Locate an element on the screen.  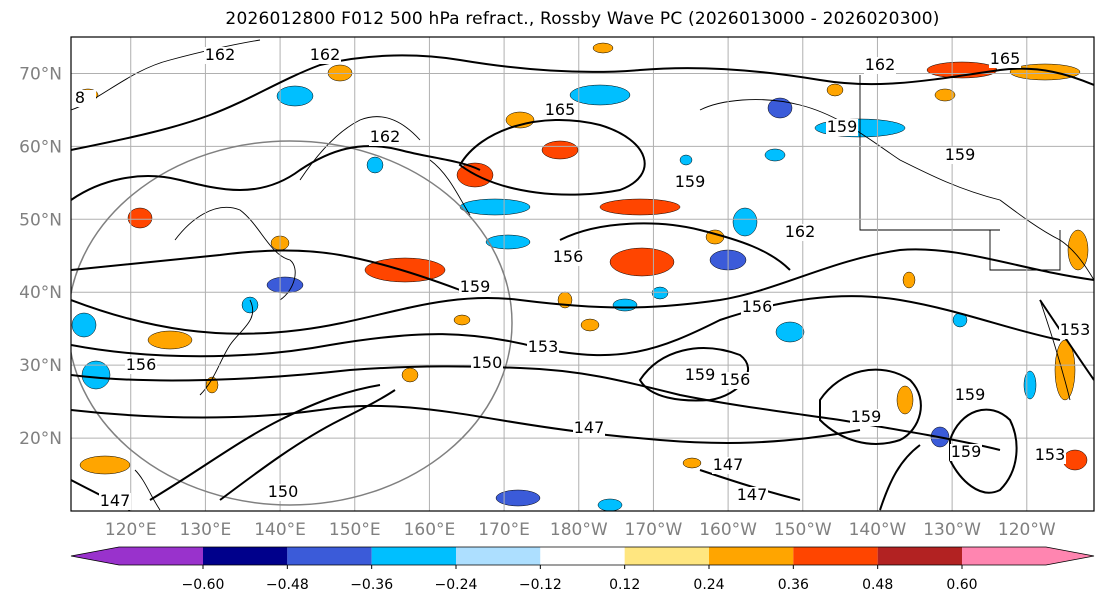
longitude-label: 180°W is located at coordinates (579, 530).